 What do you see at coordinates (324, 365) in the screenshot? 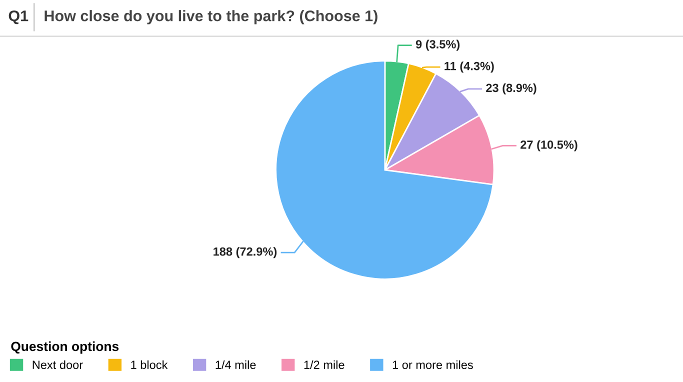
I see `legend-label: 1/2 mile` at bounding box center [324, 365].